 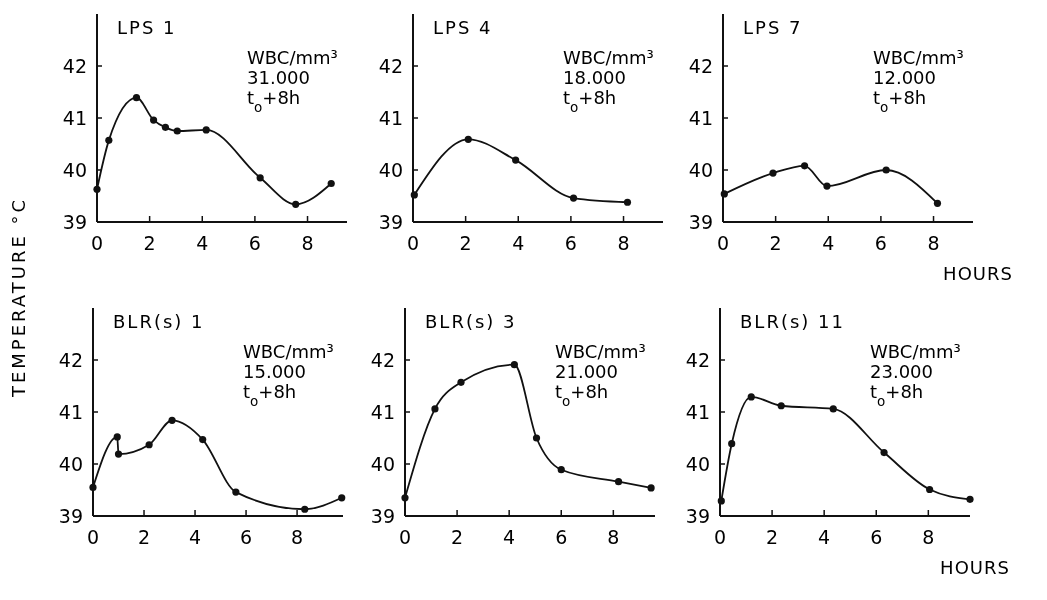 I want to click on annotation: 15.000, so click(x=274, y=371).